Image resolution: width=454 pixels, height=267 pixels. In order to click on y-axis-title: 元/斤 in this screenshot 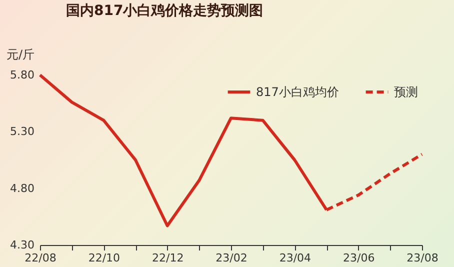, I will do `click(20, 55)`.